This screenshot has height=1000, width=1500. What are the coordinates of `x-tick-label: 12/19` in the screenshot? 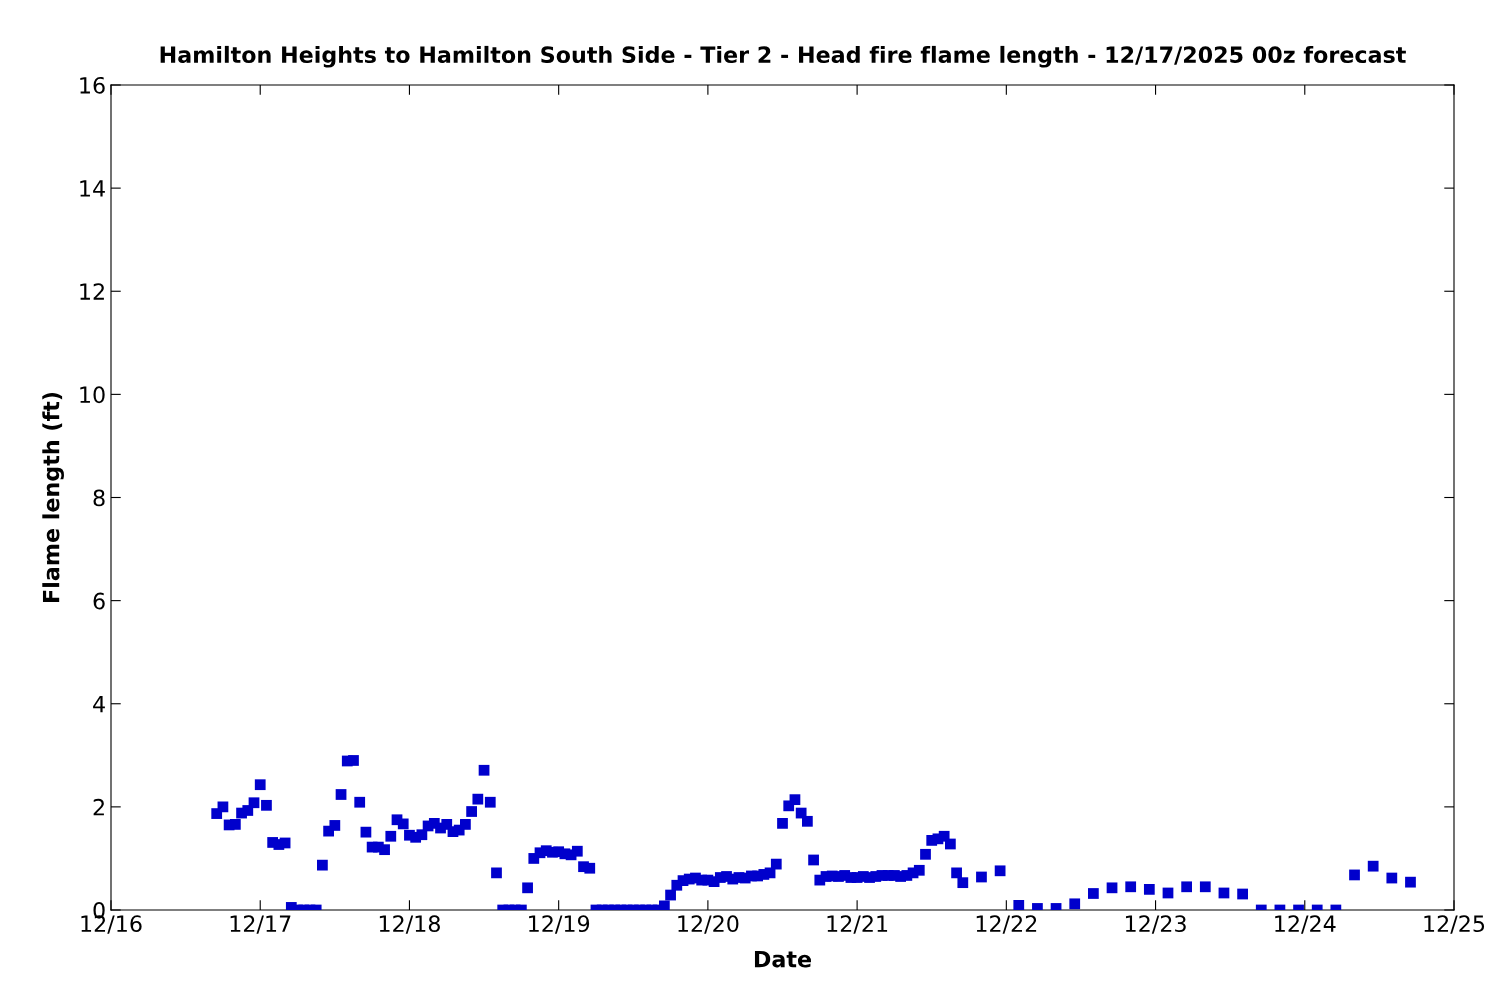 It's located at (559, 924).